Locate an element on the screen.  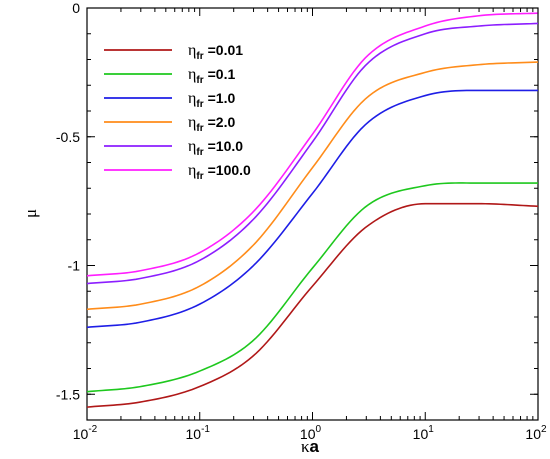
legend-label-6: ηfr =100.0 is located at coordinates (219, 172).